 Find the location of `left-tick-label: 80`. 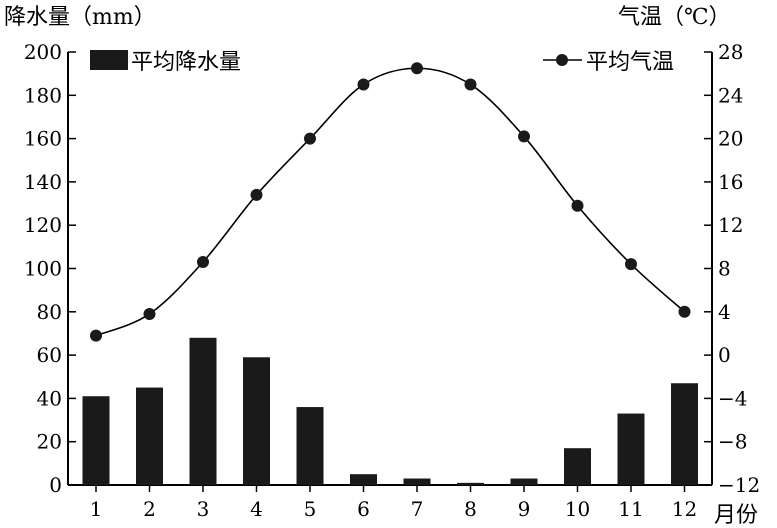

left-tick-label: 80 is located at coordinates (49, 312).